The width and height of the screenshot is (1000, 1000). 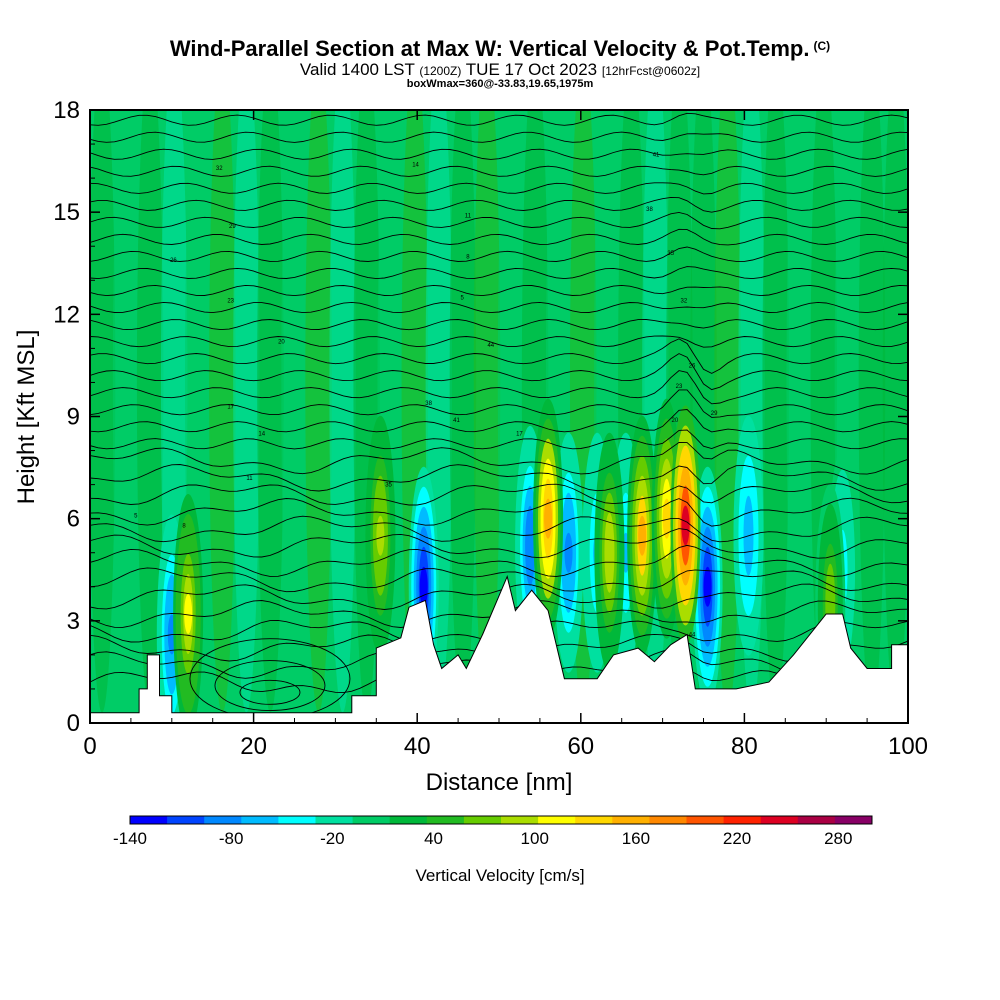 I want to click on colorbar-tick-label: -80, so click(x=231, y=838).